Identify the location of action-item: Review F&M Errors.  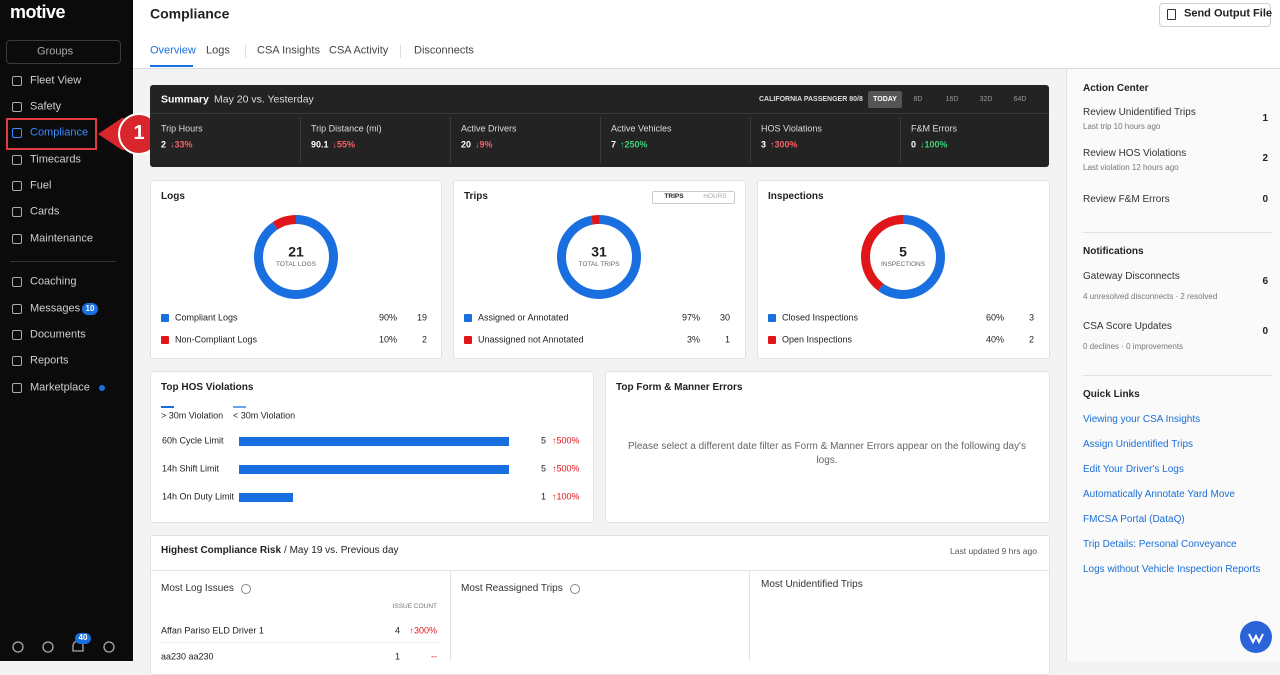
(1126, 199).